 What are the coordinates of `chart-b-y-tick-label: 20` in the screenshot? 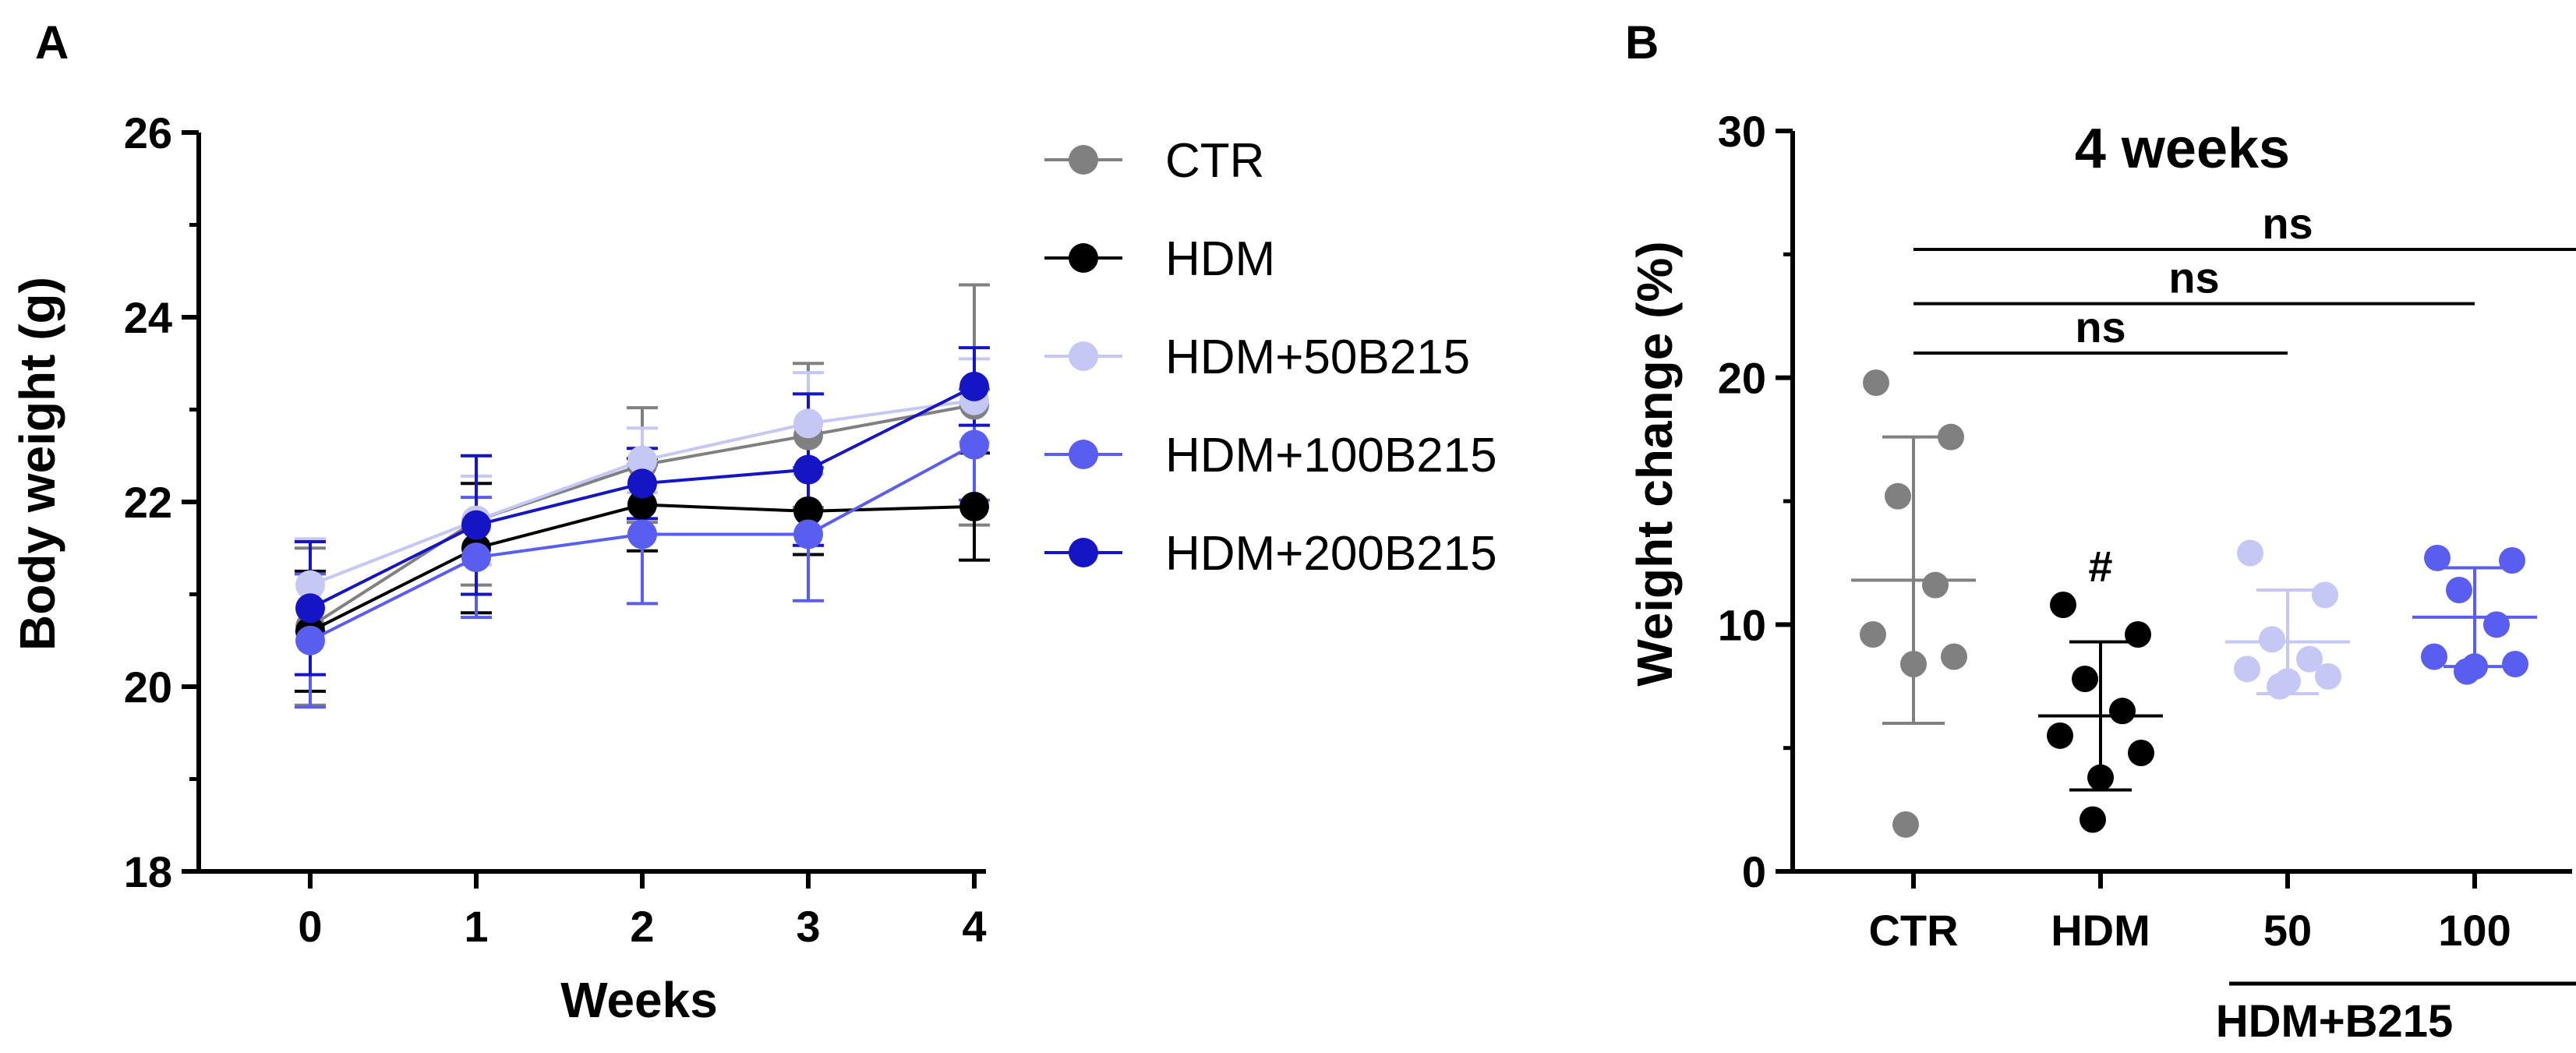 It's located at (1742, 378).